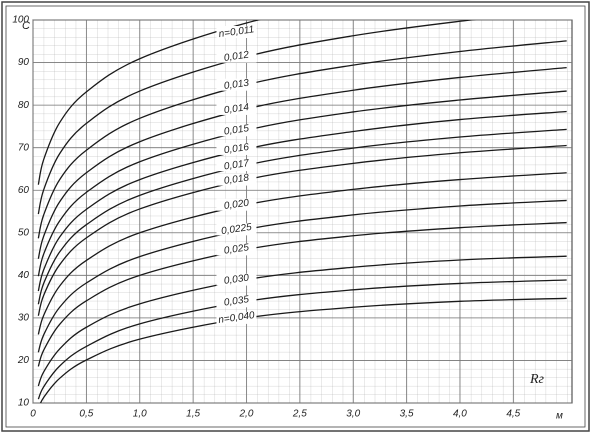 Image resolution: width=591 pixels, height=433 pixels. What do you see at coordinates (23, 360) in the screenshot?
I see `y-tick-label: 20` at bounding box center [23, 360].